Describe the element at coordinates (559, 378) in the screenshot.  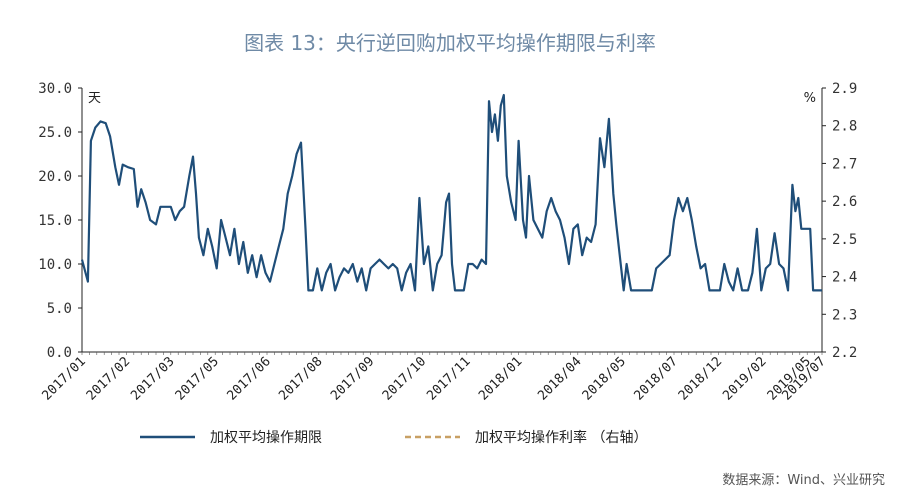
I see `x-tick-label: 2018/04` at that location.